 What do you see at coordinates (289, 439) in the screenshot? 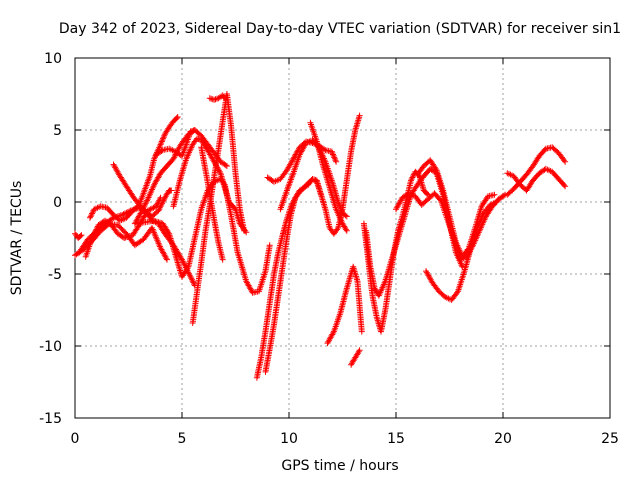
I see `x-tick-label: 10` at bounding box center [289, 439].